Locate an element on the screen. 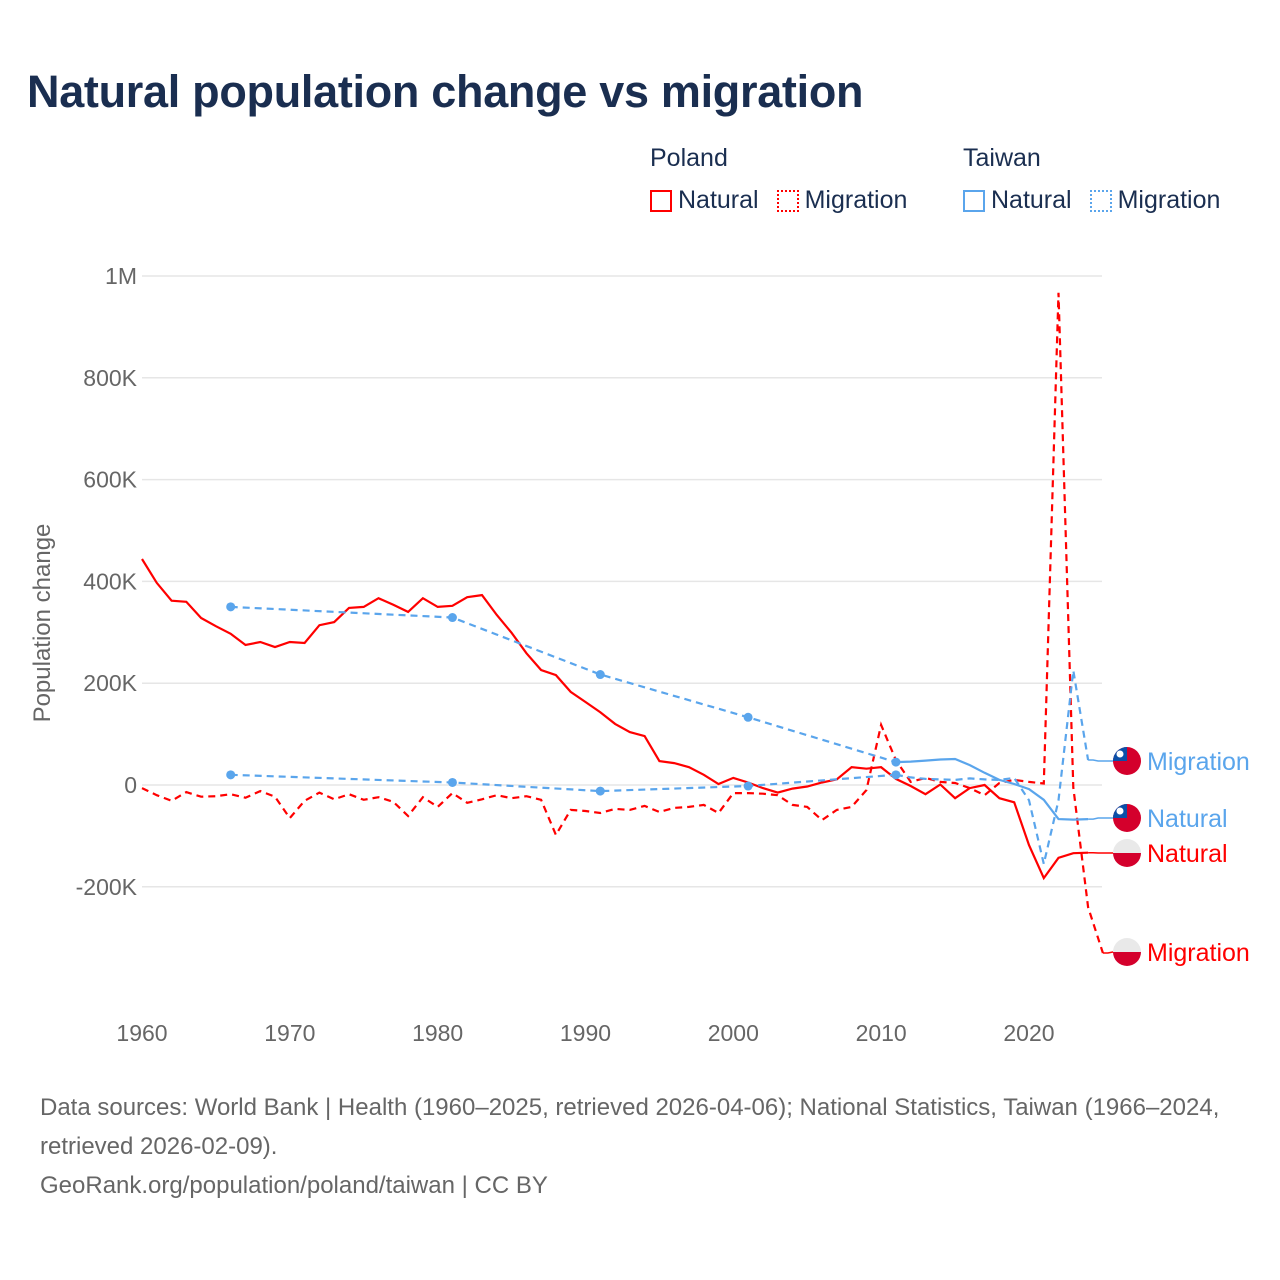 This screenshot has width=1280, height=1280. taiwan-migration-end-label: Migration is located at coordinates (1198, 762).